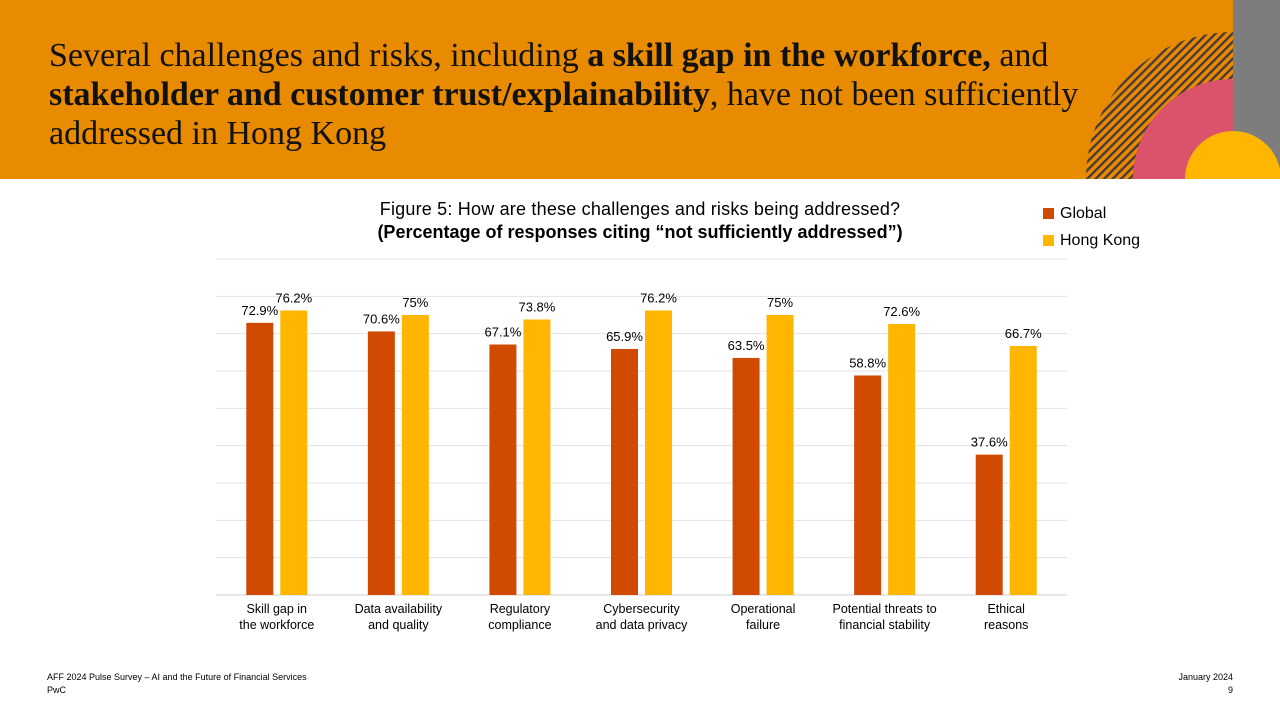  Describe the element at coordinates (1006, 617) in the screenshot. I see `x-tick-label: Ethical reasons` at that location.